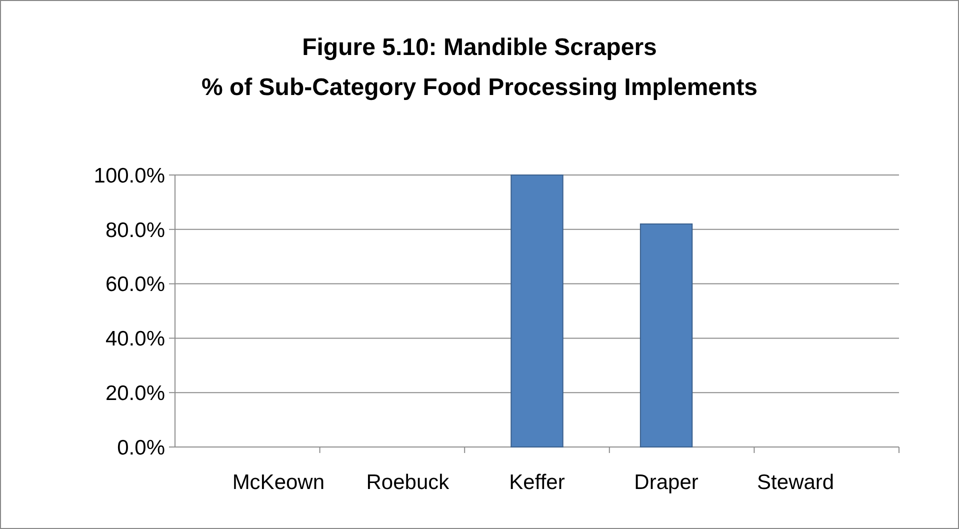 The width and height of the screenshot is (959, 529). What do you see at coordinates (278, 482) in the screenshot?
I see `x-tick-label: McKeown` at bounding box center [278, 482].